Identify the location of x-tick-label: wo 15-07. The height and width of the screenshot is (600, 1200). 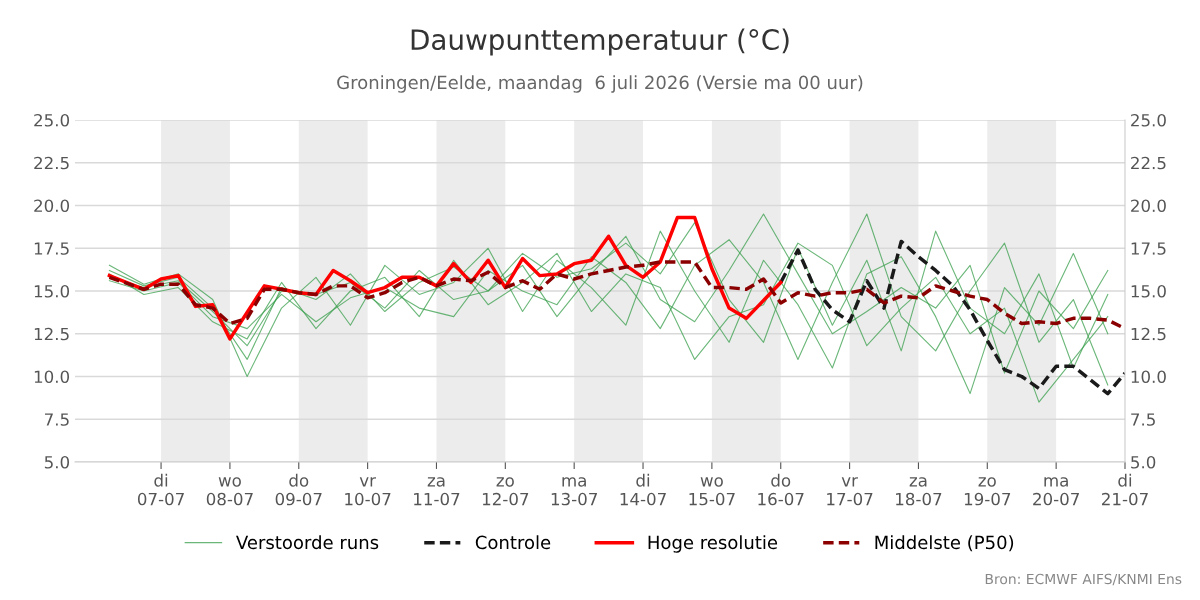
(712, 491).